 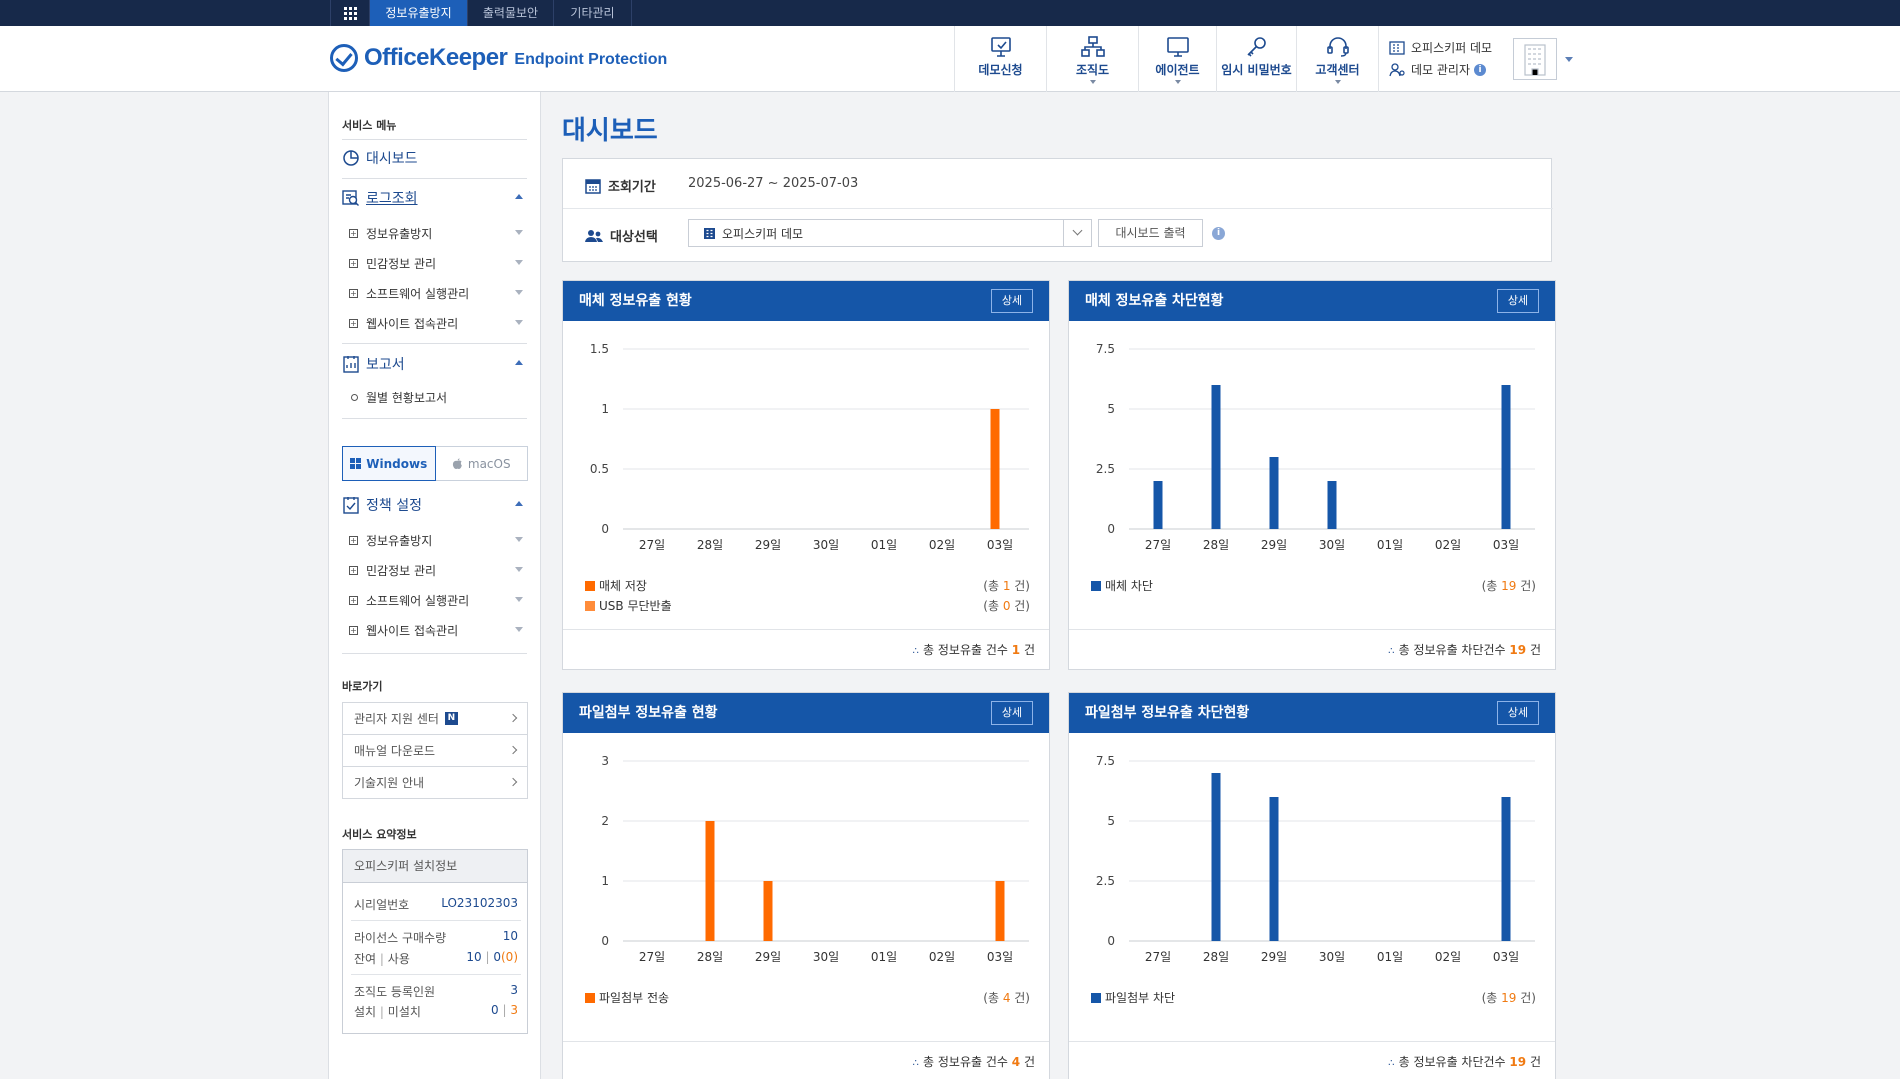 I want to click on tab-info-leak-prevention: 정보유출방지, so click(x=419, y=13).